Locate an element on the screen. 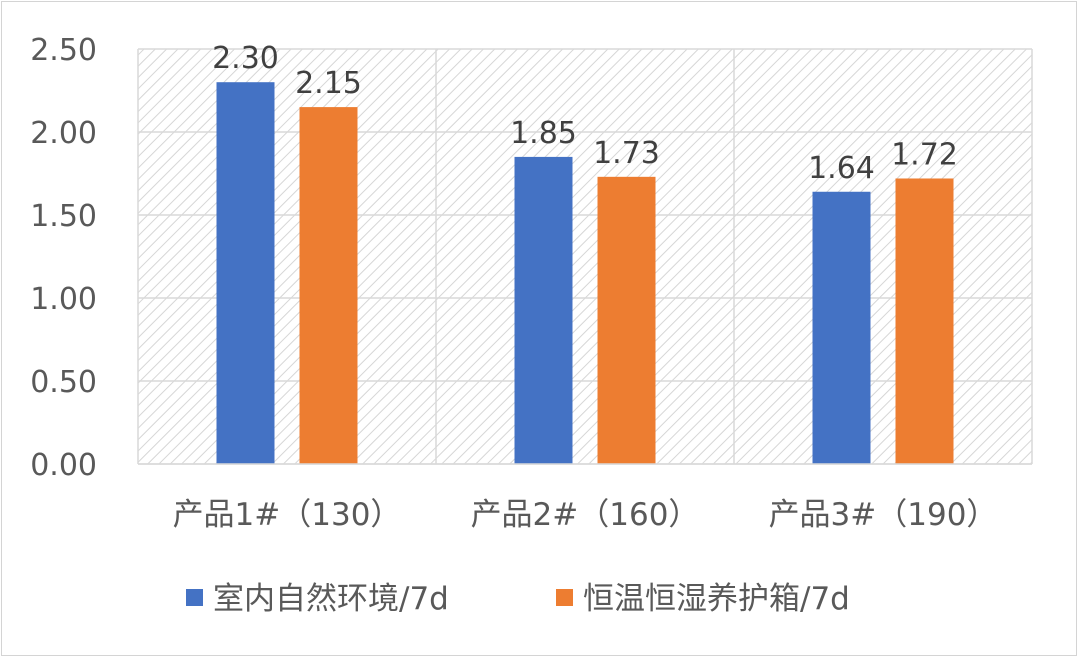 The height and width of the screenshot is (659, 1080). legend: 室内自然环境/7d 恒温恒湿养护箱/7d is located at coordinates (518, 599).